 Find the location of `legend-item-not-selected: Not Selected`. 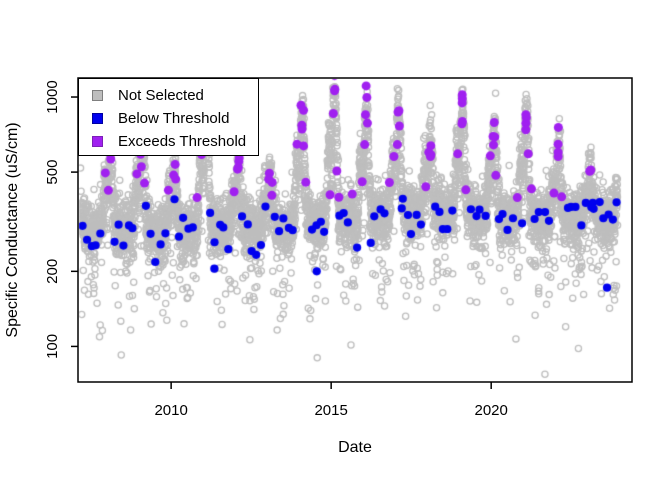

legend-item-not-selected: Not Selected is located at coordinates (168, 95).